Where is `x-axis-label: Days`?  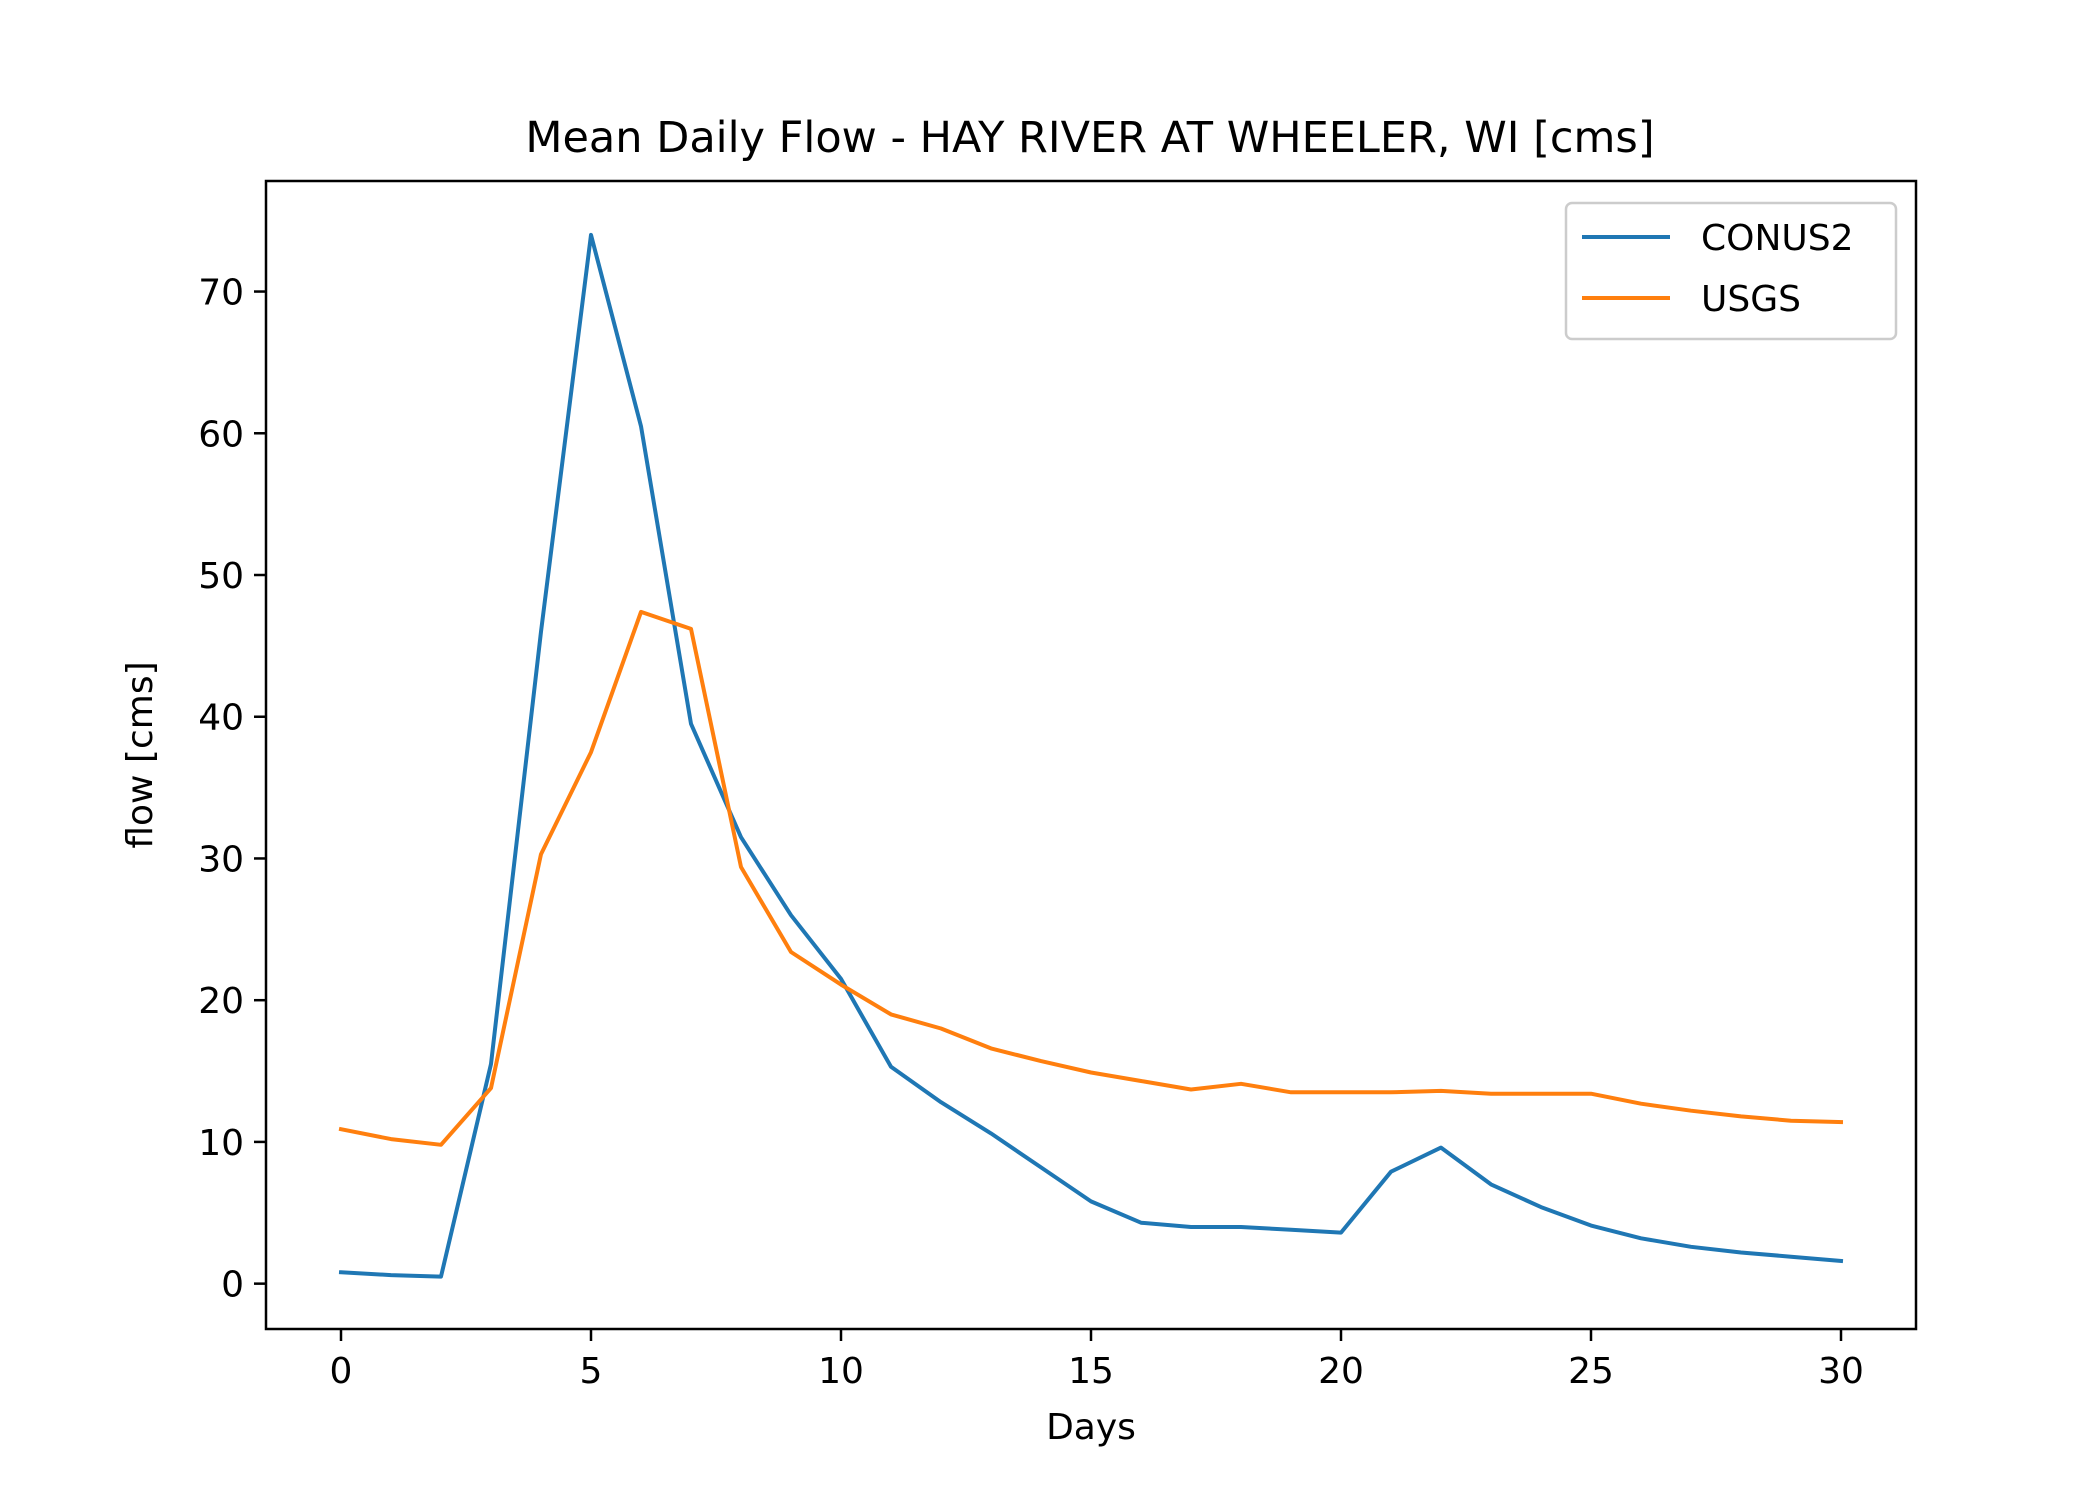 x-axis-label: Days is located at coordinates (1091, 1427).